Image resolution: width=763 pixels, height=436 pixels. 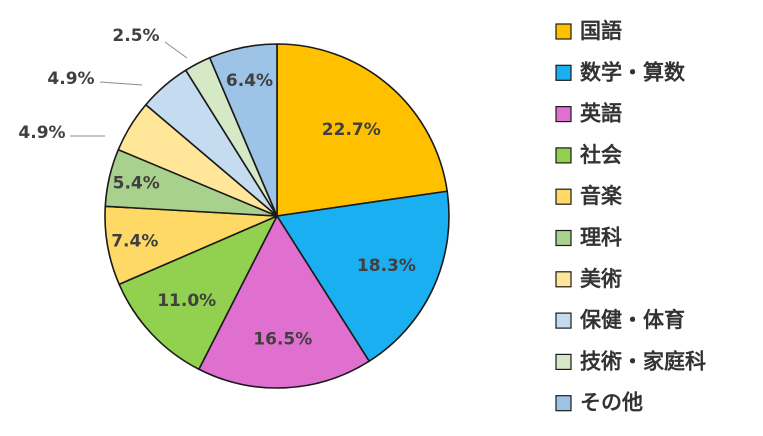 What do you see at coordinates (601, 31) in the screenshot?
I see `legend-label: 国語` at bounding box center [601, 31].